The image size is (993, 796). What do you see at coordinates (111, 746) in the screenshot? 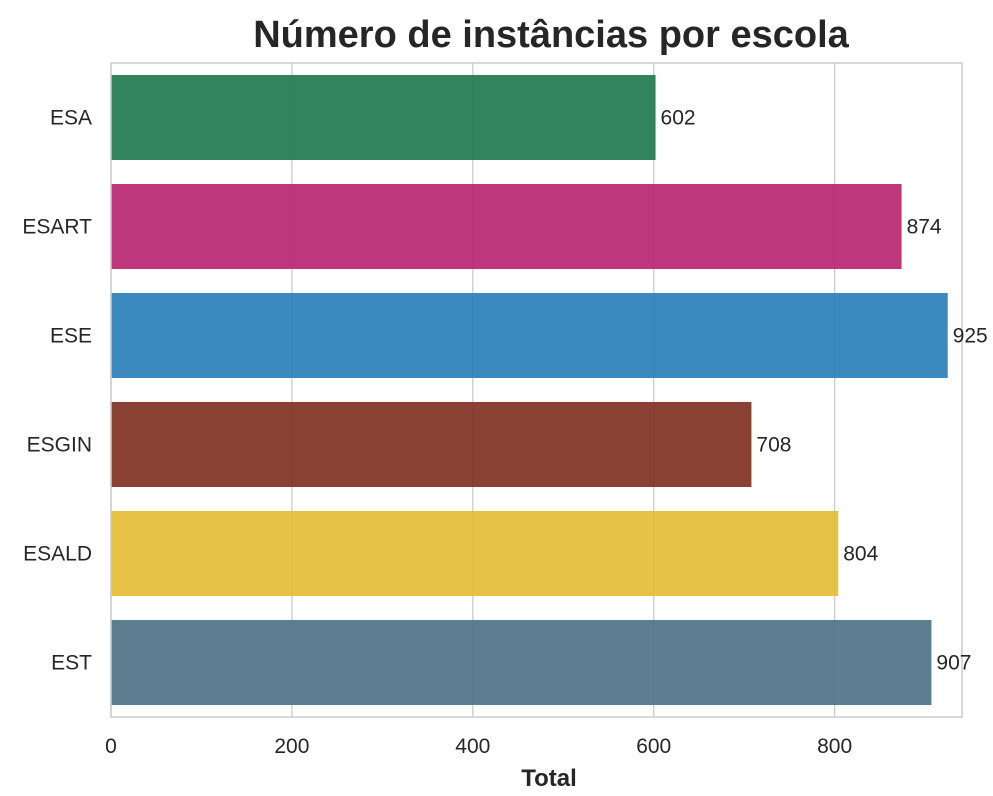
I see `x-tick-label: 0` at bounding box center [111, 746].